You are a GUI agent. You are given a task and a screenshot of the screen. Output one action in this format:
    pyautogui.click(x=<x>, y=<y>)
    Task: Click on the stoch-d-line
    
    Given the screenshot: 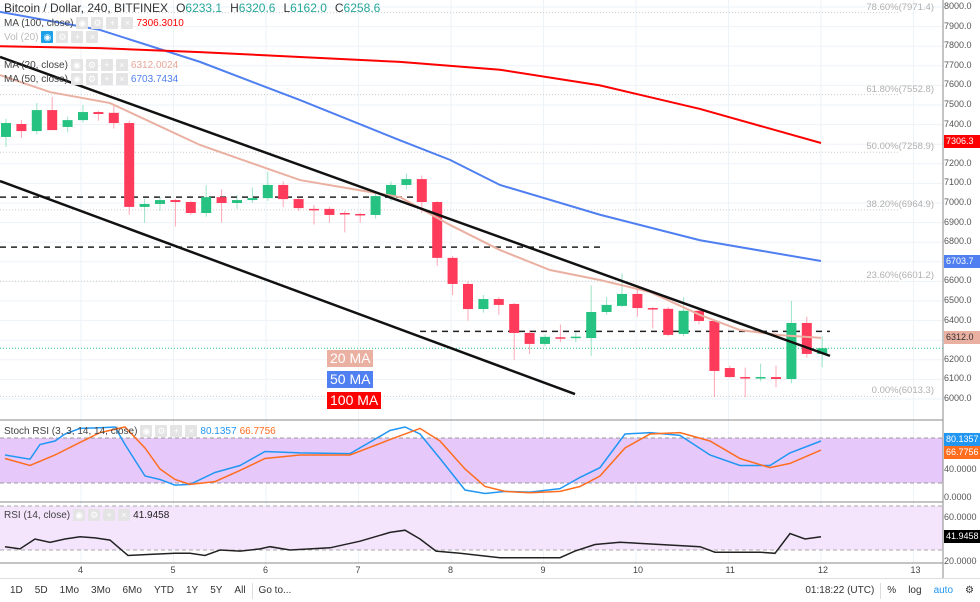 What is the action you would take?
    pyautogui.click(x=413, y=460)
    